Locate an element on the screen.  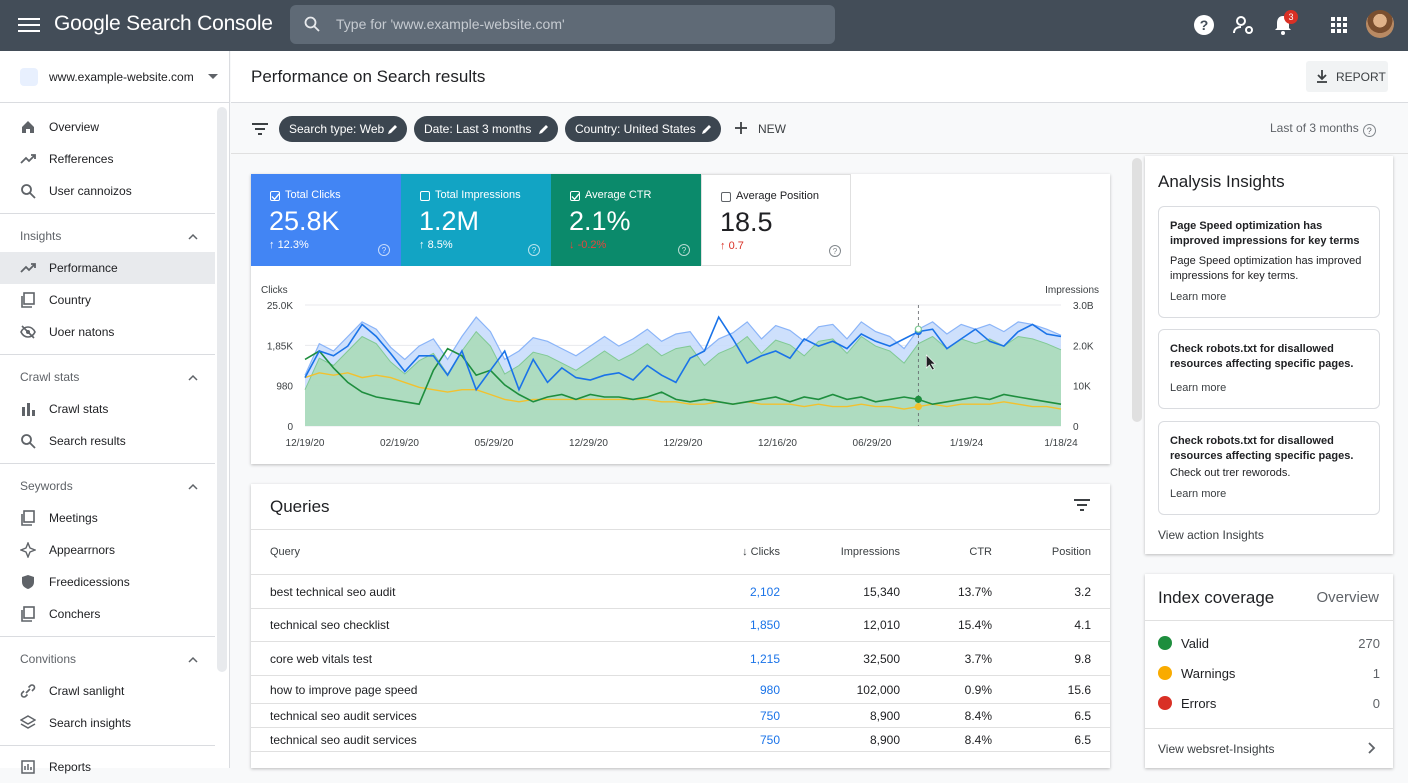
hover-point is located at coordinates (918, 329).